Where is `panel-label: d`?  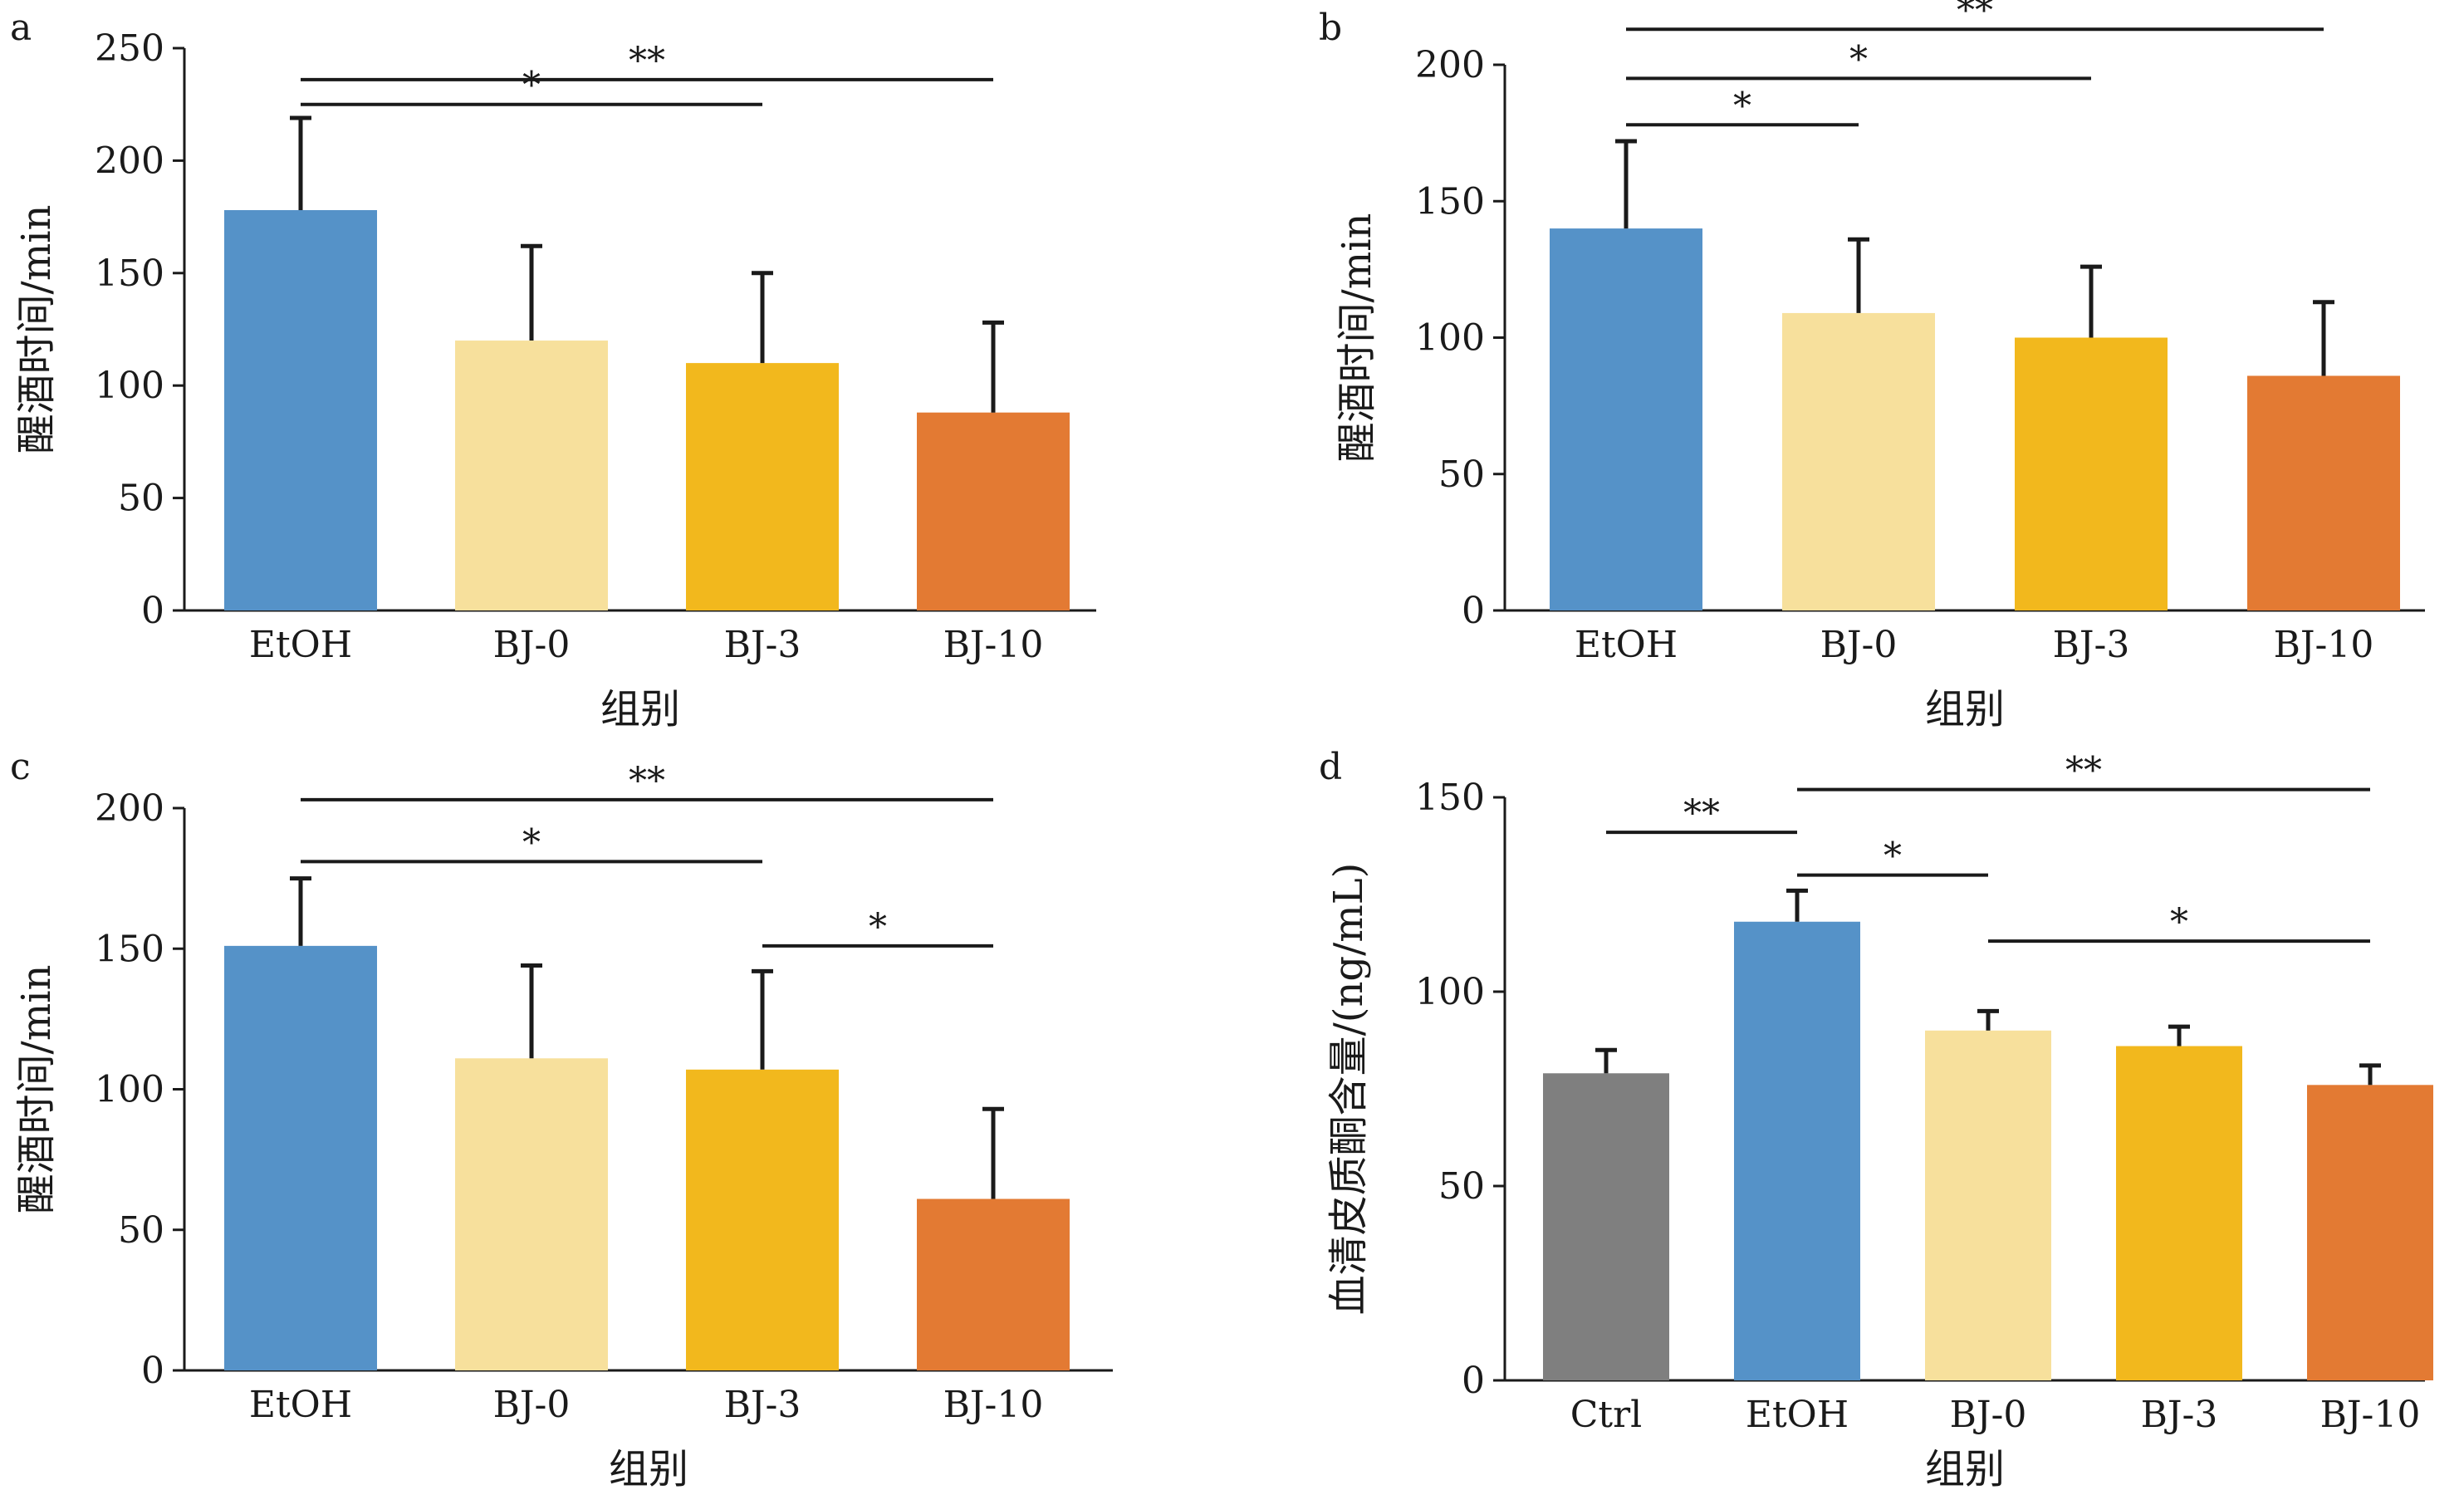
panel-label: d is located at coordinates (1330, 767).